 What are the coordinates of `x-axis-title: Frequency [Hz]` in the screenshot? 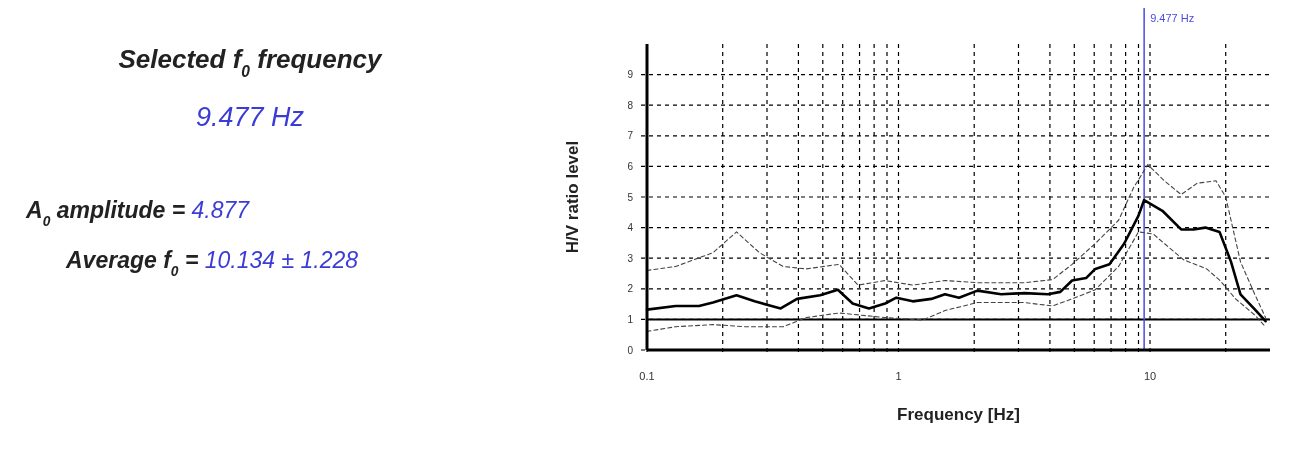 It's located at (958, 414).